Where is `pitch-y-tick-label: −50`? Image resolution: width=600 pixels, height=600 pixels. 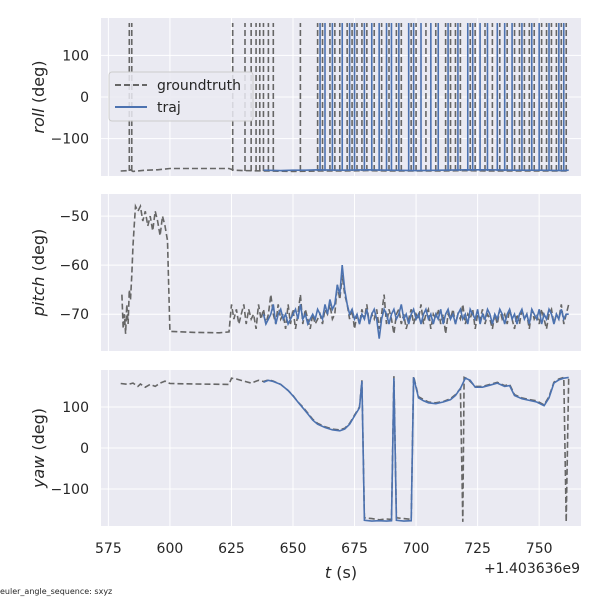
pitch-y-tick-label: −50 is located at coordinates (74, 217).